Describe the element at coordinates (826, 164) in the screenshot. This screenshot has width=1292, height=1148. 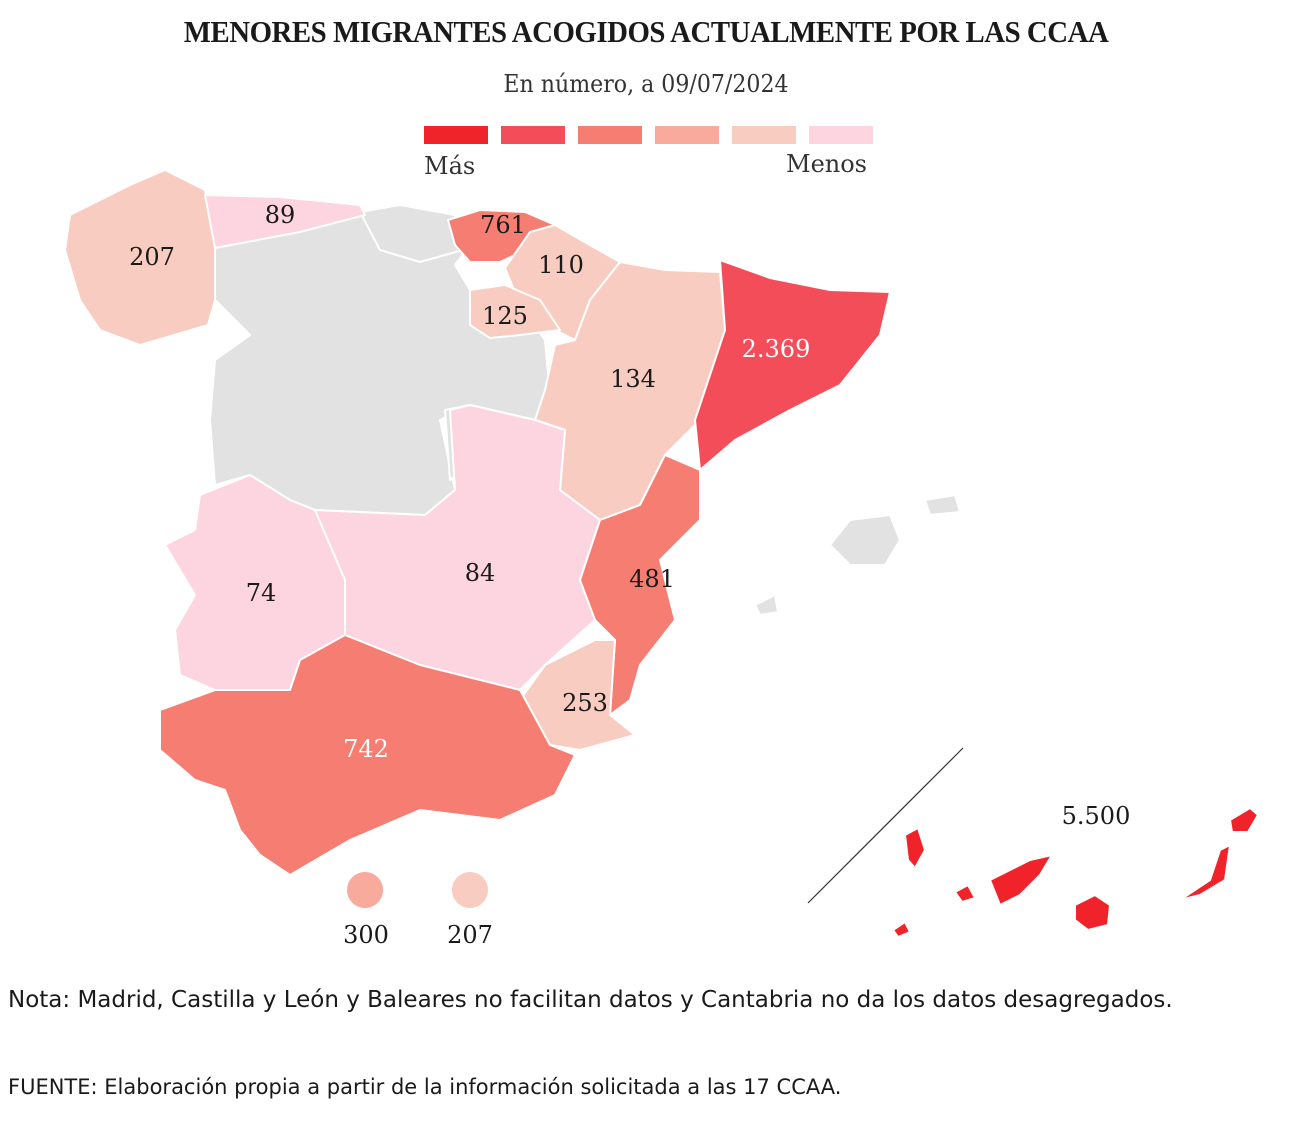
I see `legend-label-less: Menos` at that location.